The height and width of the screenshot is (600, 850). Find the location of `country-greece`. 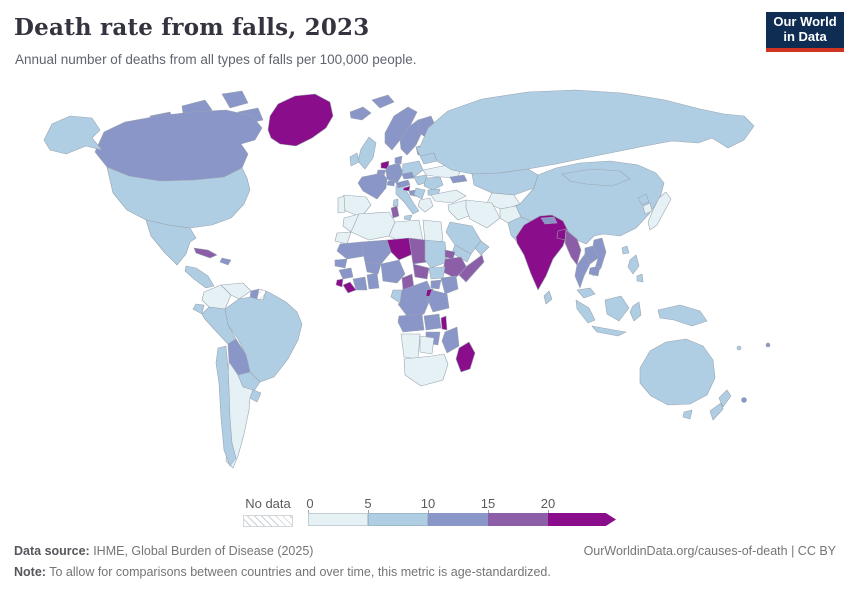

country-greece is located at coordinates (425, 205).